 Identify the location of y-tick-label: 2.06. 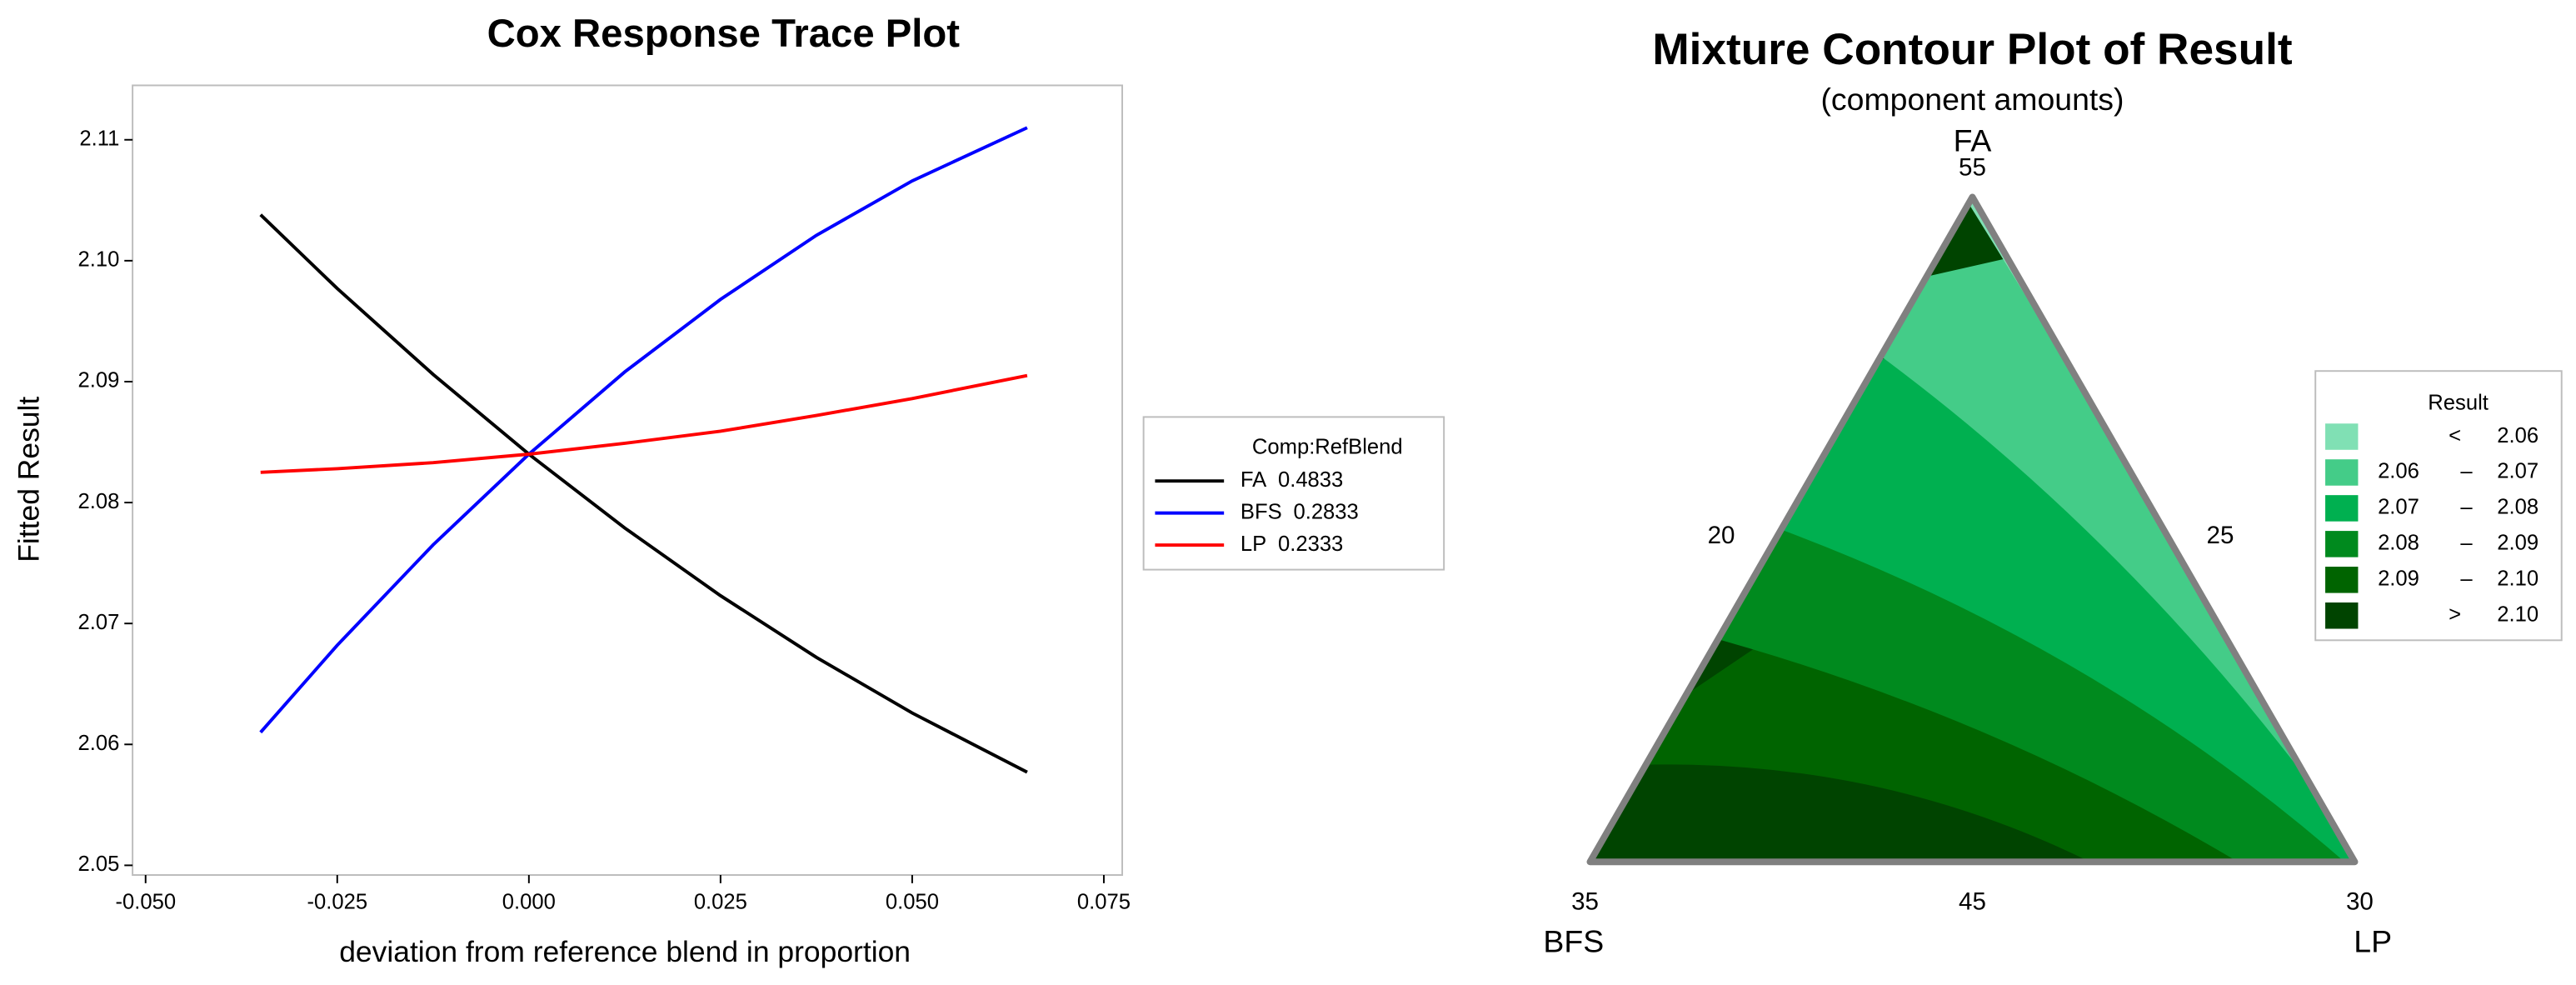
(99, 743).